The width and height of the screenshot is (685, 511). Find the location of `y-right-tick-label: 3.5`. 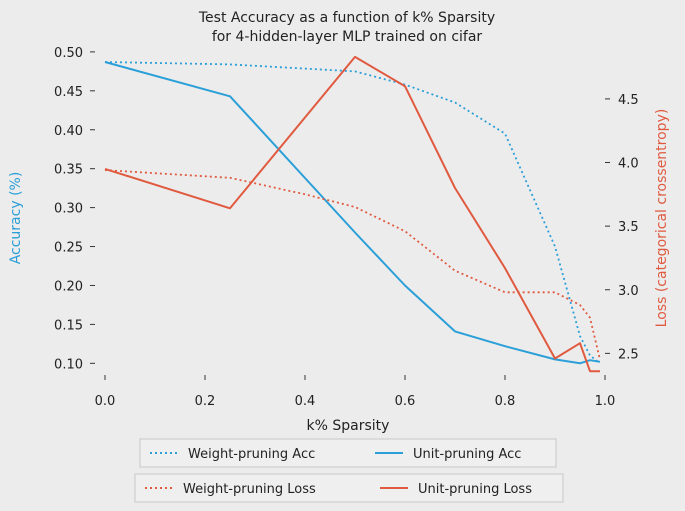

y-right-tick-label: 3.5 is located at coordinates (628, 227).